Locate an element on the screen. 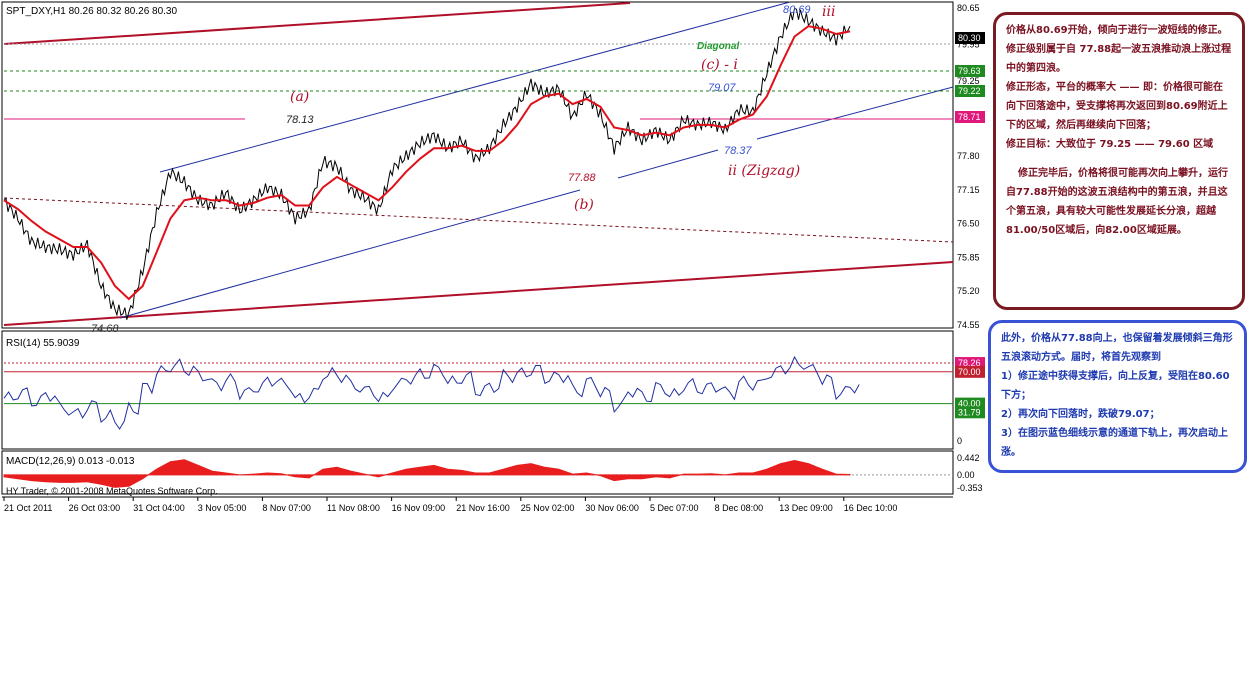 The image size is (1249, 679). rsi-series-line is located at coordinates (431, 392).